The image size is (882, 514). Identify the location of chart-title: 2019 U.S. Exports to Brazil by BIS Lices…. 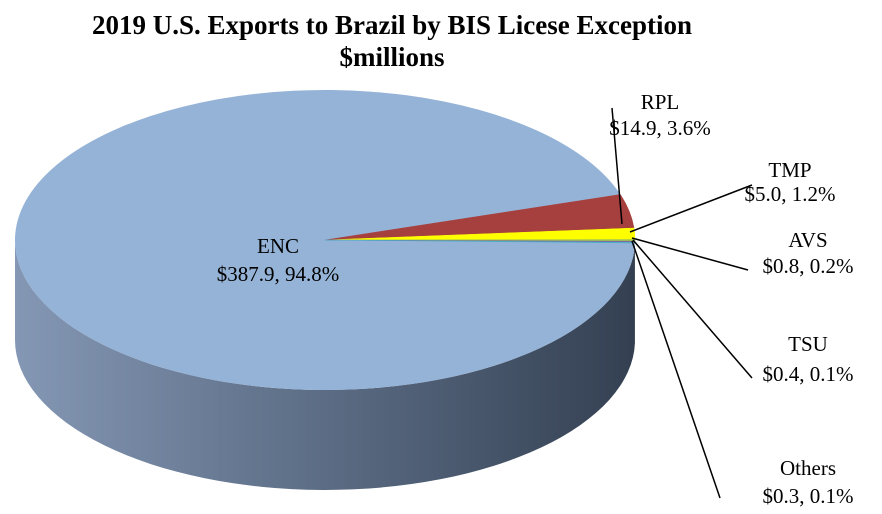
(392, 25).